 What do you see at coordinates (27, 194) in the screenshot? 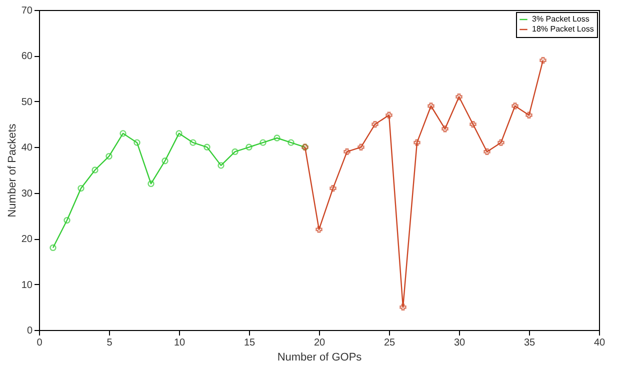
I see `y-tick-label: 30` at bounding box center [27, 194].